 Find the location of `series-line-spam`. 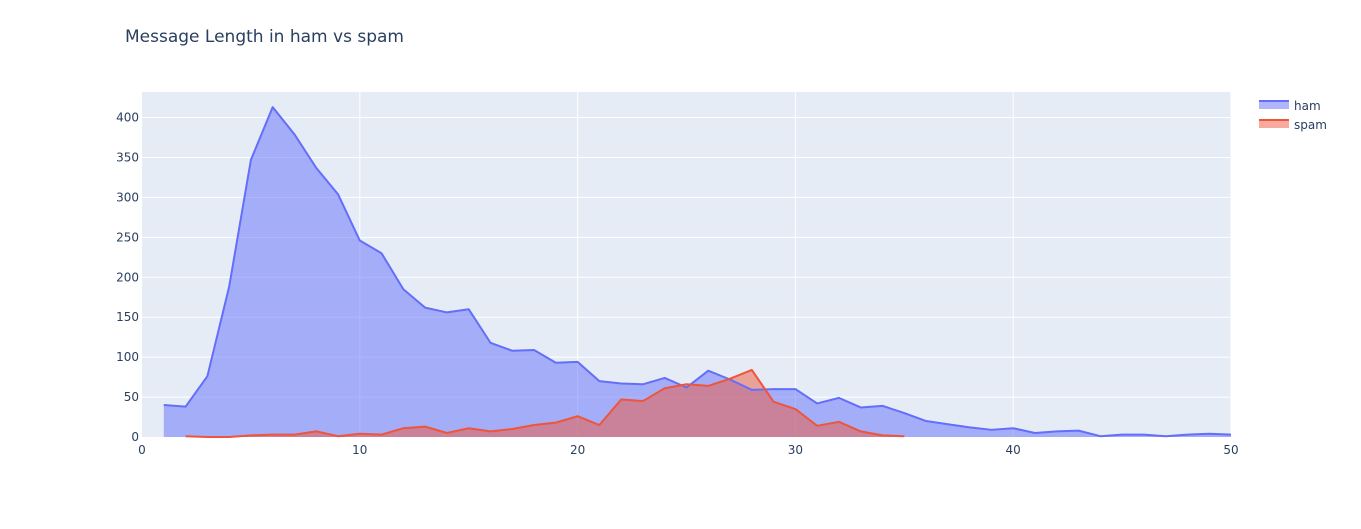

series-line-spam is located at coordinates (545, 403).